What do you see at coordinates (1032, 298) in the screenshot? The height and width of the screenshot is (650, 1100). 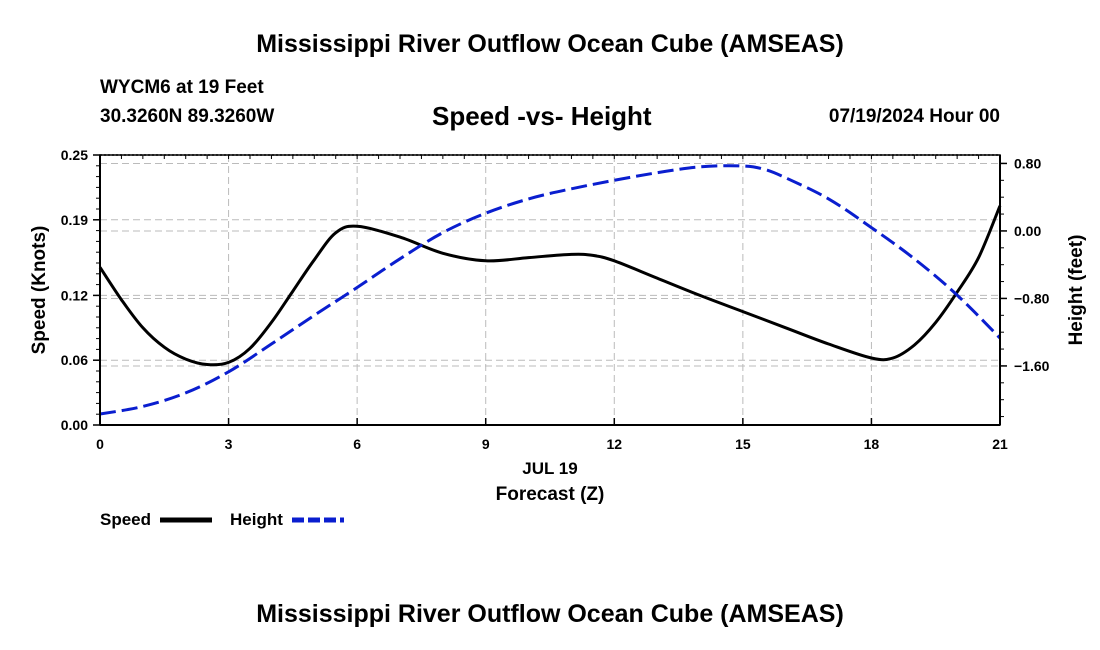 I see `y-right-tick-label: −0.80` at bounding box center [1032, 298].